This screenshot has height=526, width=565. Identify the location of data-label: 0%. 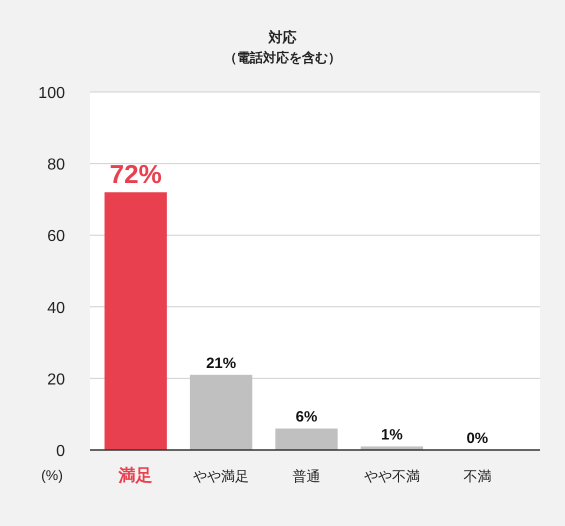
(477, 438).